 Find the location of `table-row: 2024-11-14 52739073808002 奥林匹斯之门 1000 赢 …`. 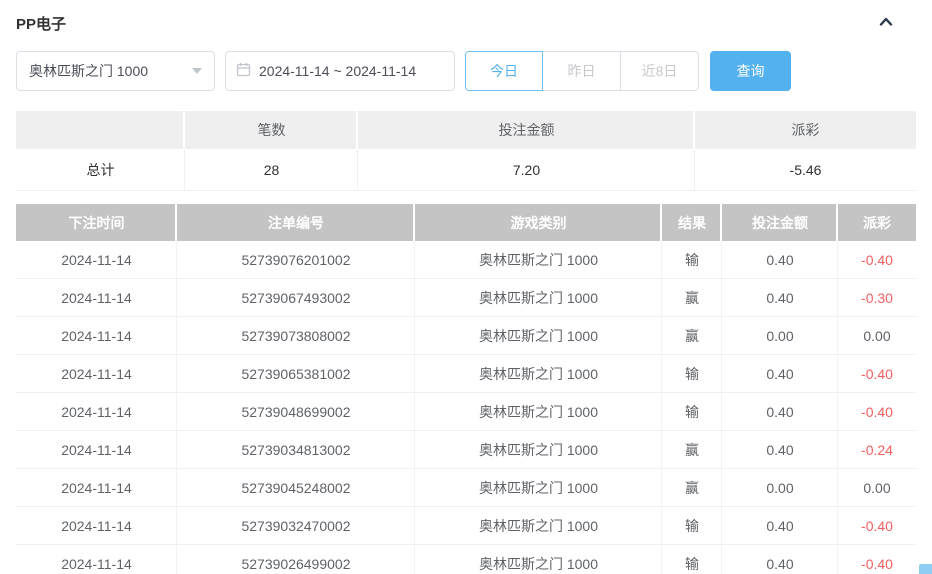

table-row: 2024-11-14 52739073808002 奥林匹斯之门 1000 赢 … is located at coordinates (466, 336).